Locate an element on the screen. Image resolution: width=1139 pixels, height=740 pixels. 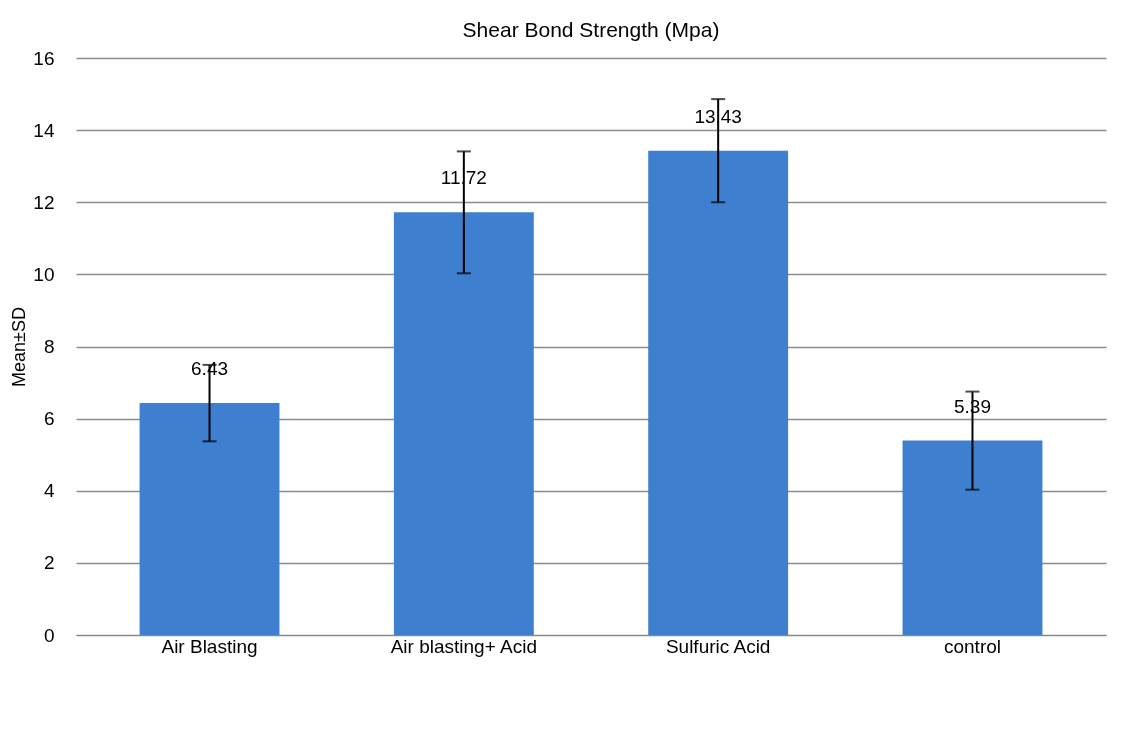
y-tick-label: 4 is located at coordinates (49, 491).